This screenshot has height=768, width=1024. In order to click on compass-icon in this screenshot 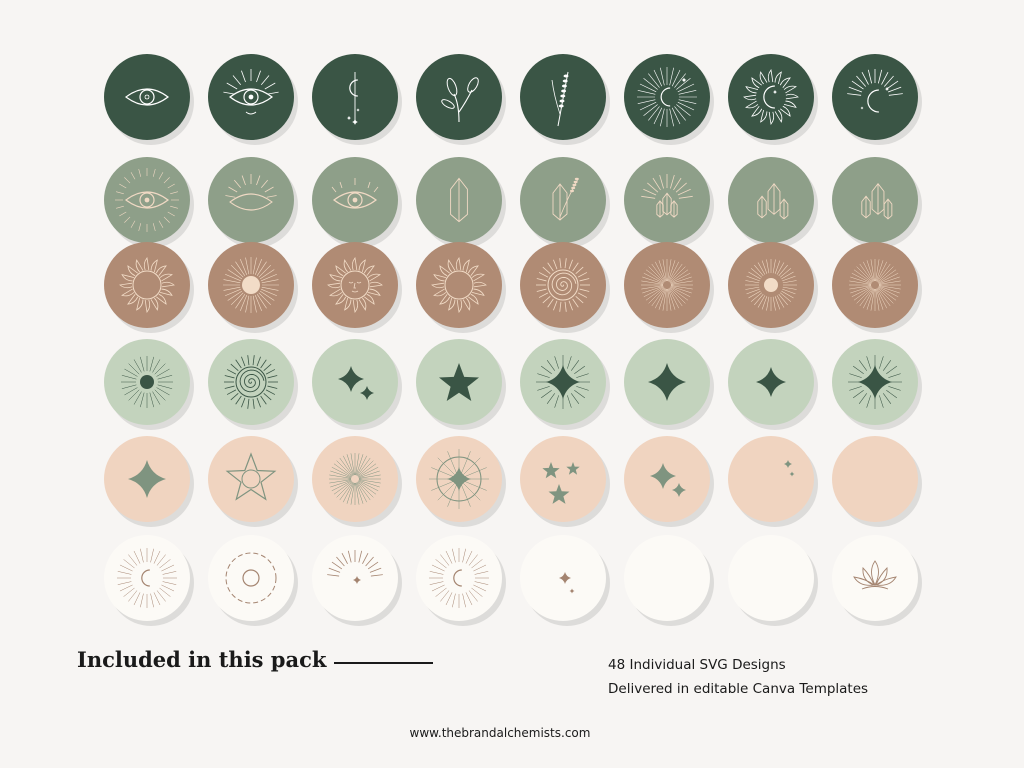, I will do `click(459, 479)`.